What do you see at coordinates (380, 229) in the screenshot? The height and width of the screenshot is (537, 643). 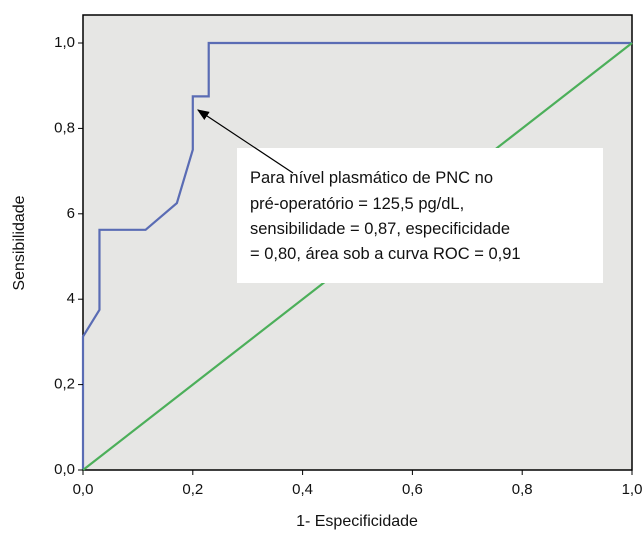 I see `annotation-line: sensibilidade = 0,87, especificidade` at bounding box center [380, 229].